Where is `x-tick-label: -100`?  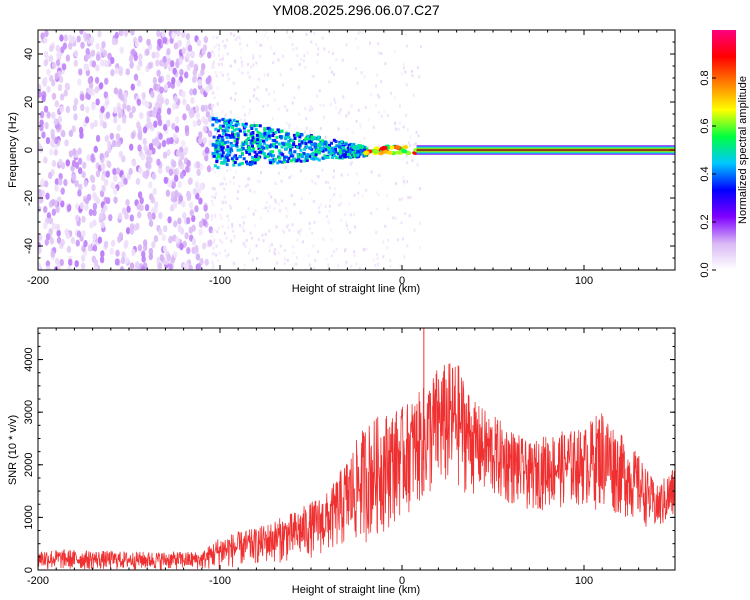 x-tick-label: -100 is located at coordinates (220, 281).